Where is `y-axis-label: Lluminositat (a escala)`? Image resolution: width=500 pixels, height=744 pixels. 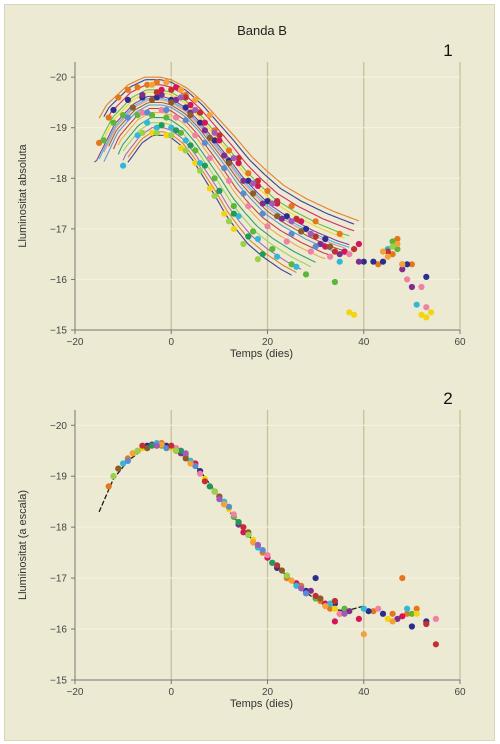
y-axis-label: Lluminositat (a escala) is located at coordinates (23, 545).